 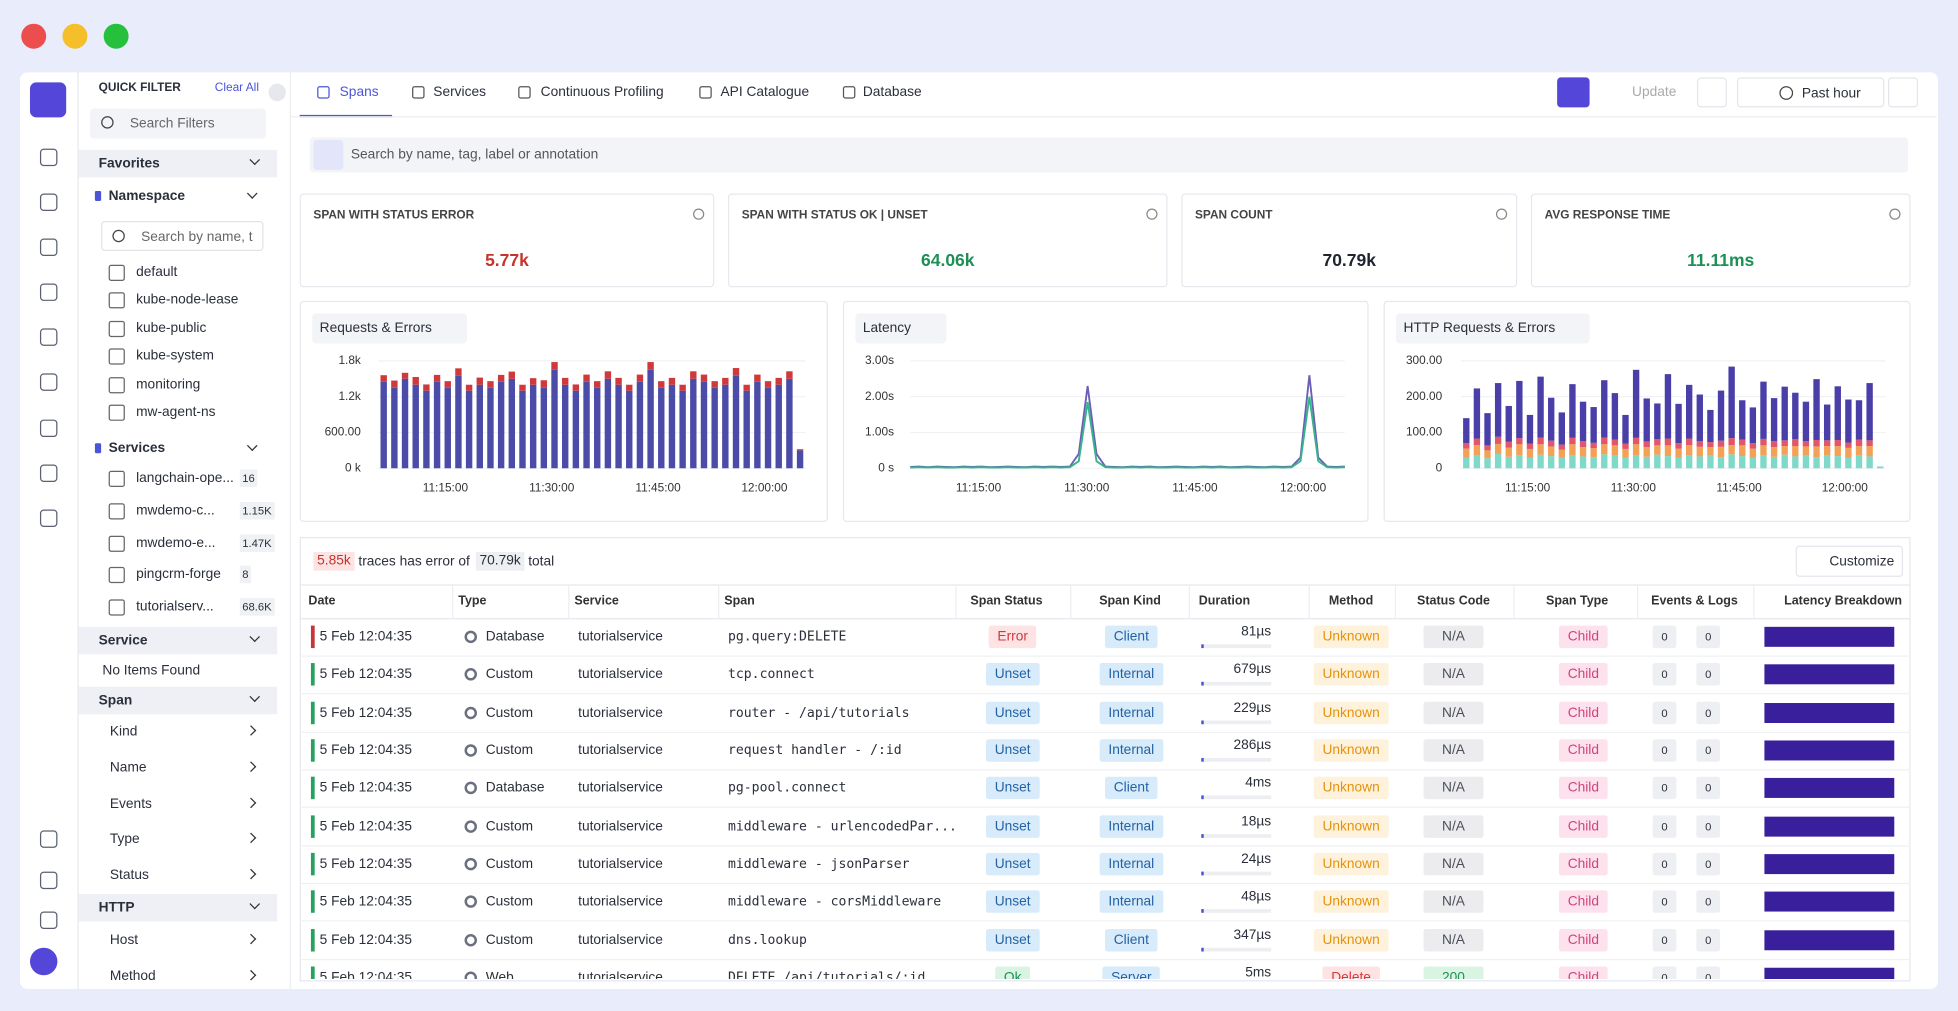 I want to click on section-header: Service, so click(x=178, y=640).